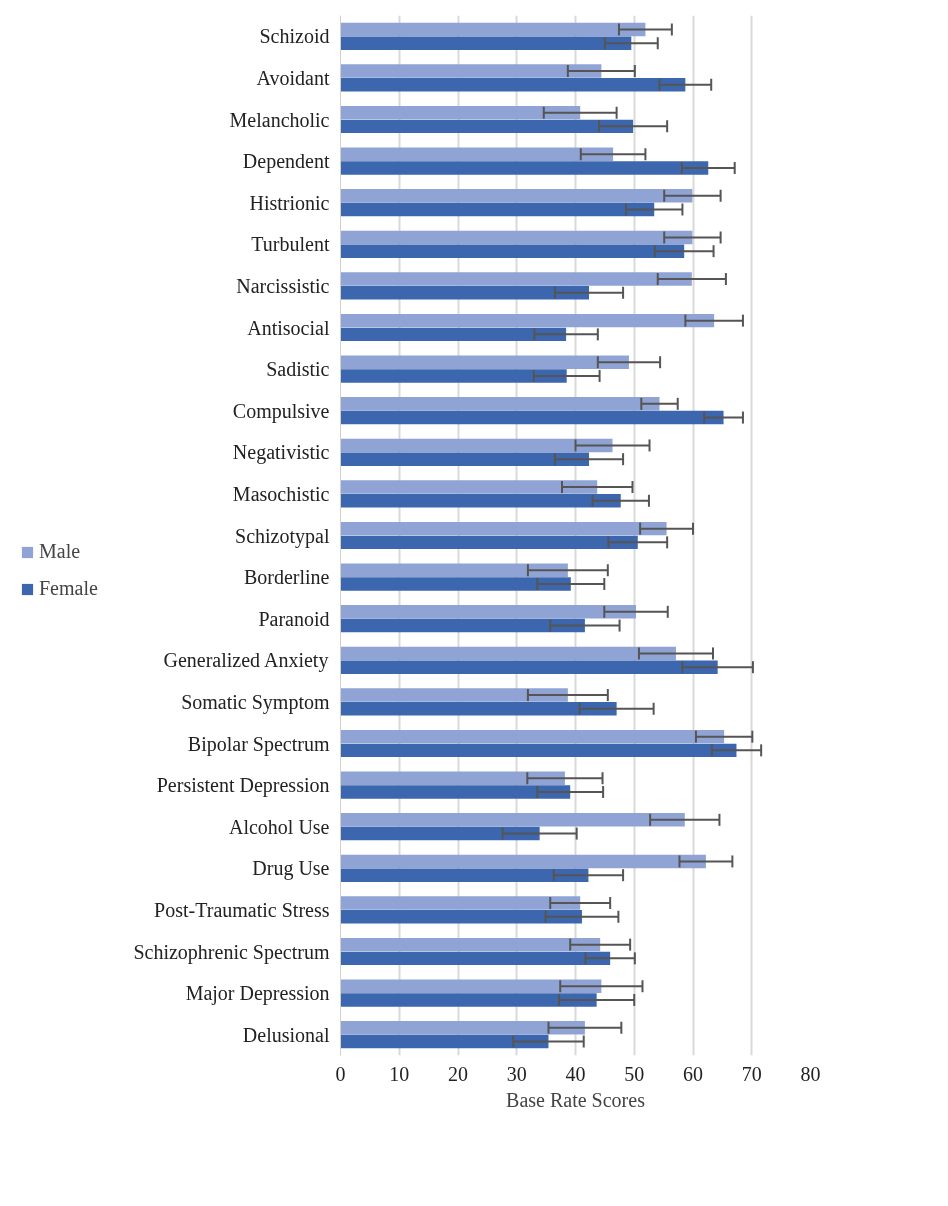 This screenshot has width=948, height=1206. Describe the element at coordinates (286, 1034) in the screenshot. I see `y-tick-label: Delusional` at that location.